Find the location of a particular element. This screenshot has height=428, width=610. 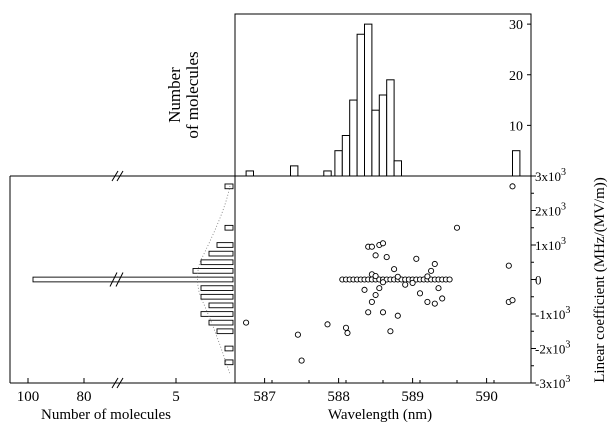

scatter-y-tick-label: 2x10³ is located at coordinates (550, 210).